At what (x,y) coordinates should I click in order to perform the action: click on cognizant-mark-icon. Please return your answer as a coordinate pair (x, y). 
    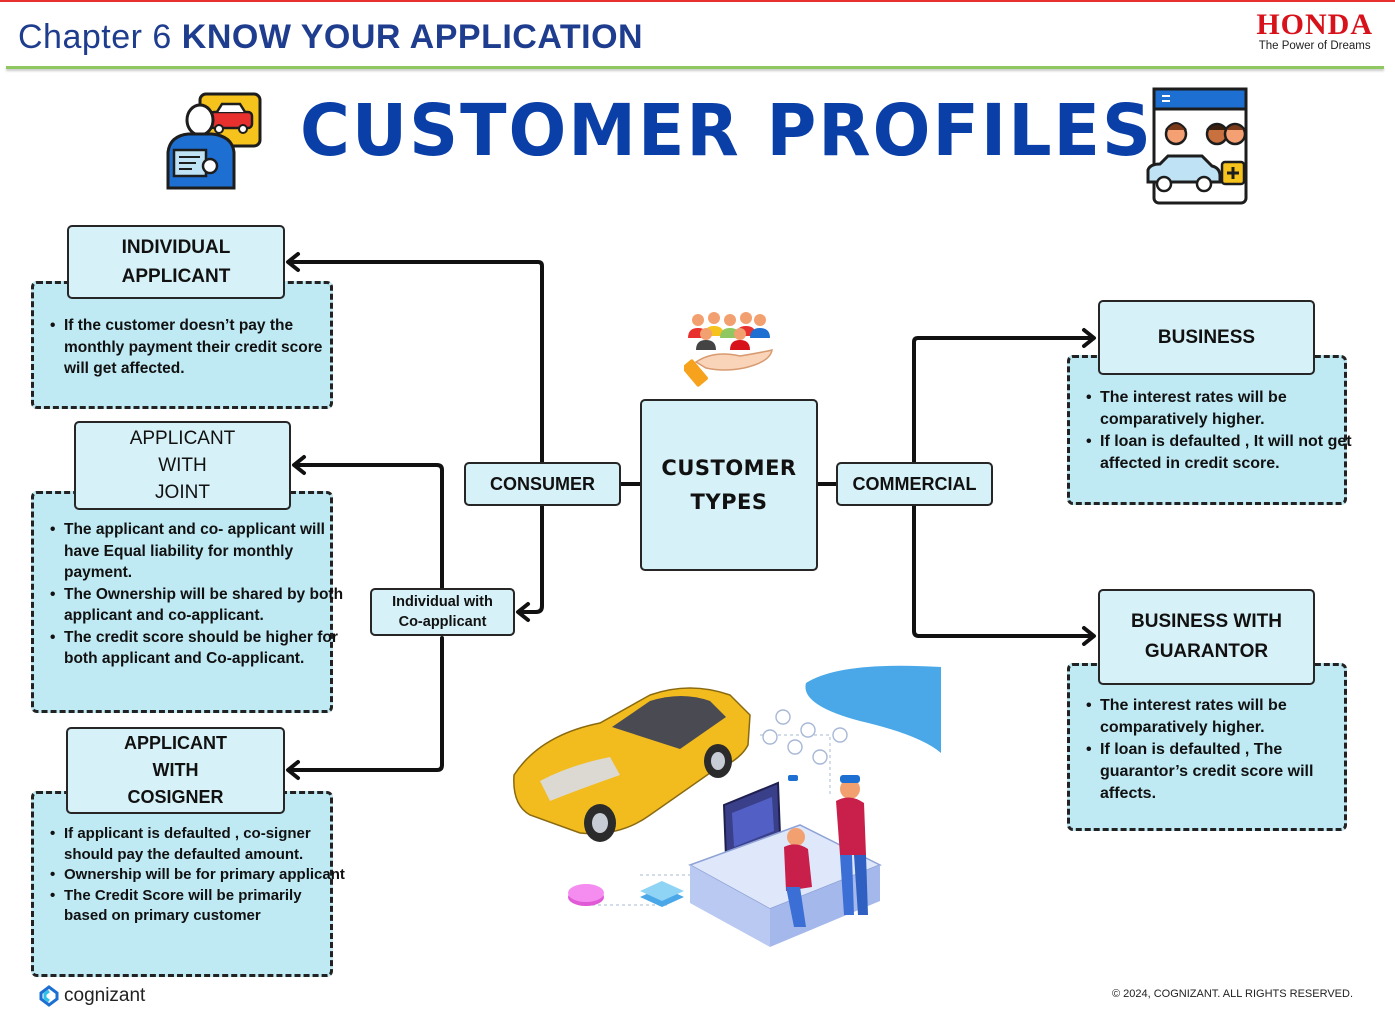
    Looking at the image, I should click on (49, 996).